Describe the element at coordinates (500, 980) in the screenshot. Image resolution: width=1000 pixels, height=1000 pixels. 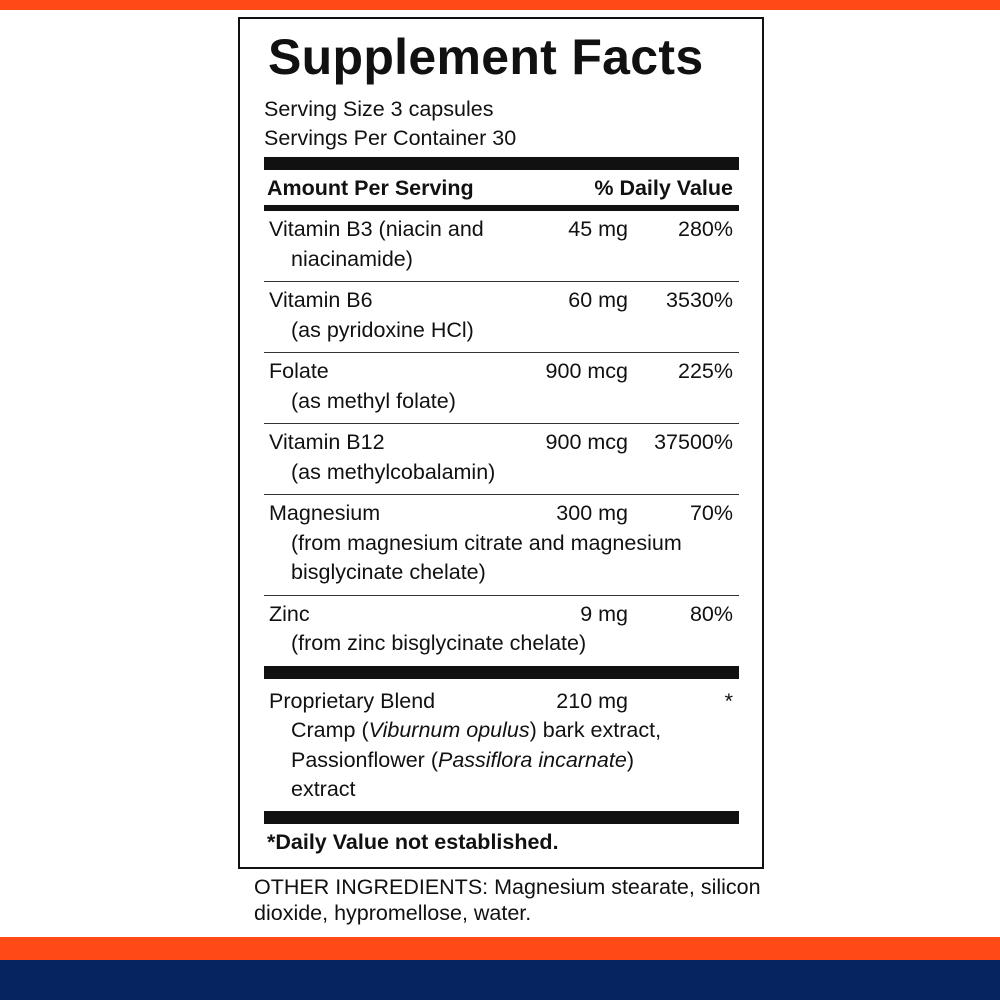
I see `bottom-navy-band` at that location.